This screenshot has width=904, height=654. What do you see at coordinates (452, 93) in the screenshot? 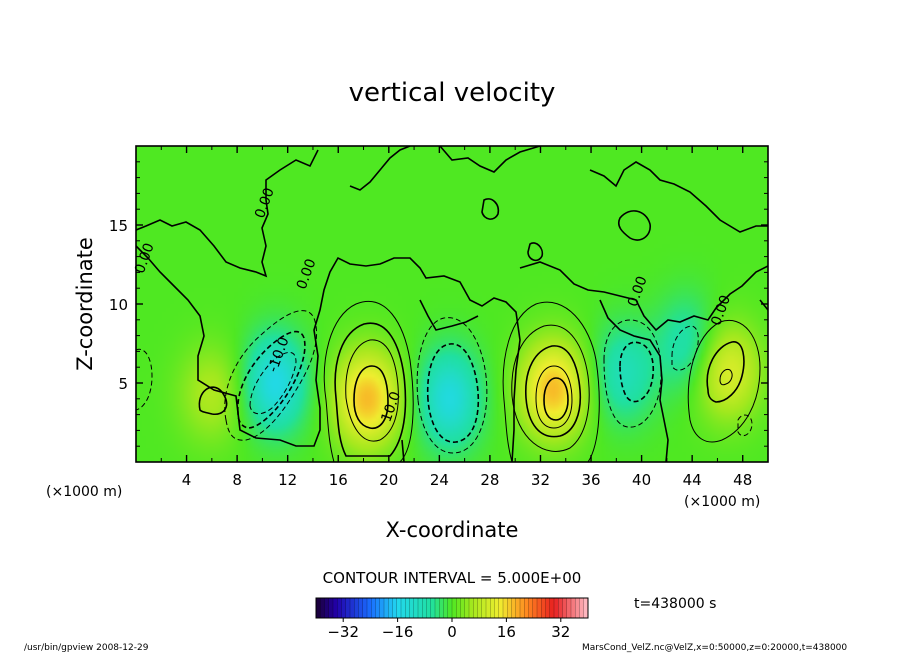
I see `chart-title: vertical velocity` at bounding box center [452, 93].